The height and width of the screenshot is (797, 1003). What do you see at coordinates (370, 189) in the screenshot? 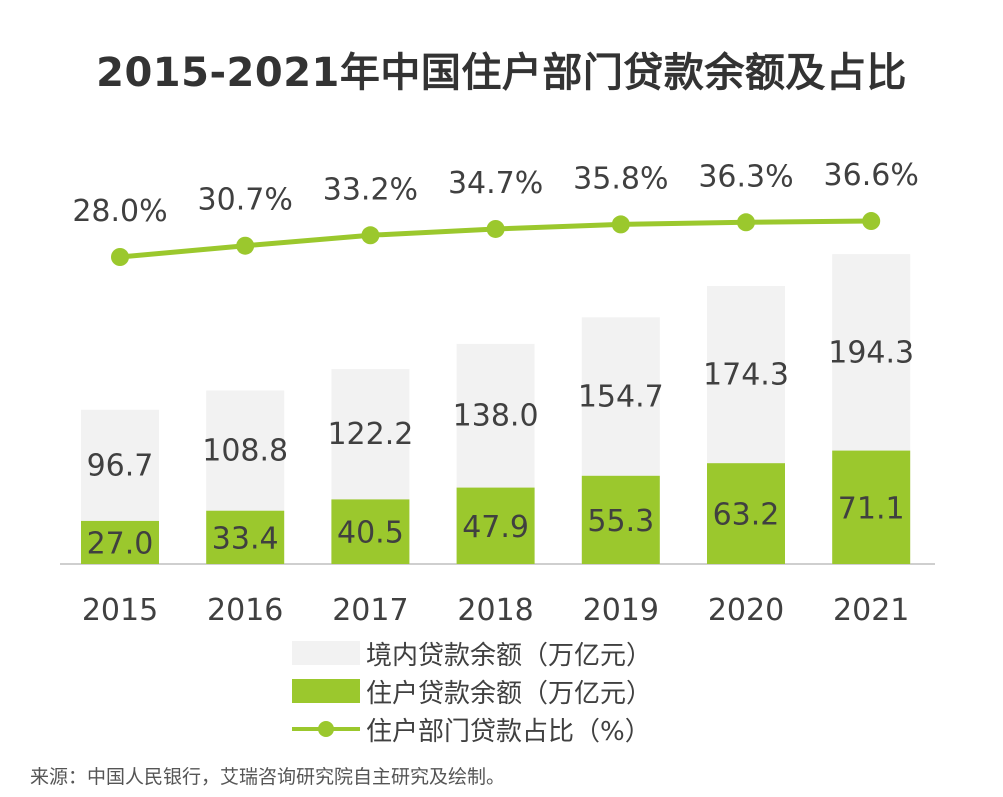
I see `label-share-2017: 33.2%` at bounding box center [370, 189].